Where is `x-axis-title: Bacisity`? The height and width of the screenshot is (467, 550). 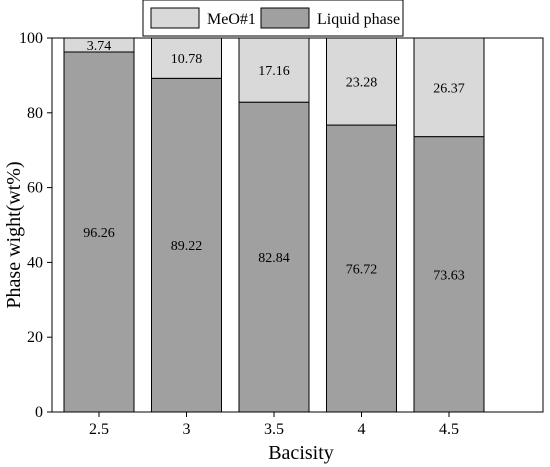 x-axis-title: Bacisity is located at coordinates (301, 453).